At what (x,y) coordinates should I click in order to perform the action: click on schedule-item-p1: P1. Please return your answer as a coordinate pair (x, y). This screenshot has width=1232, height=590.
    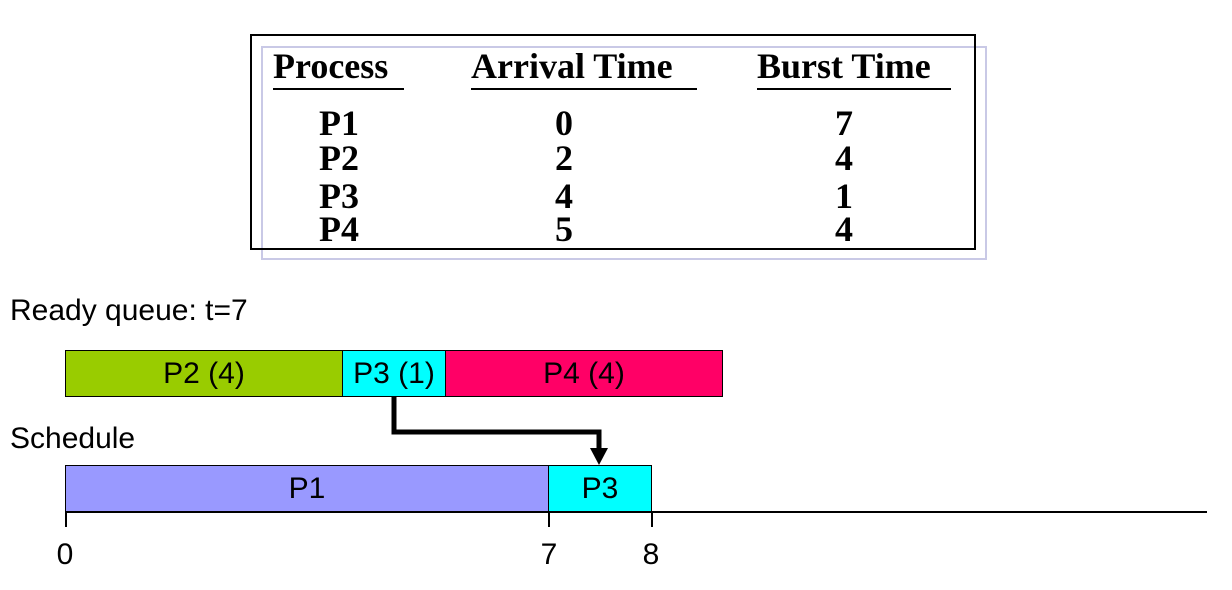
    Looking at the image, I should click on (307, 488).